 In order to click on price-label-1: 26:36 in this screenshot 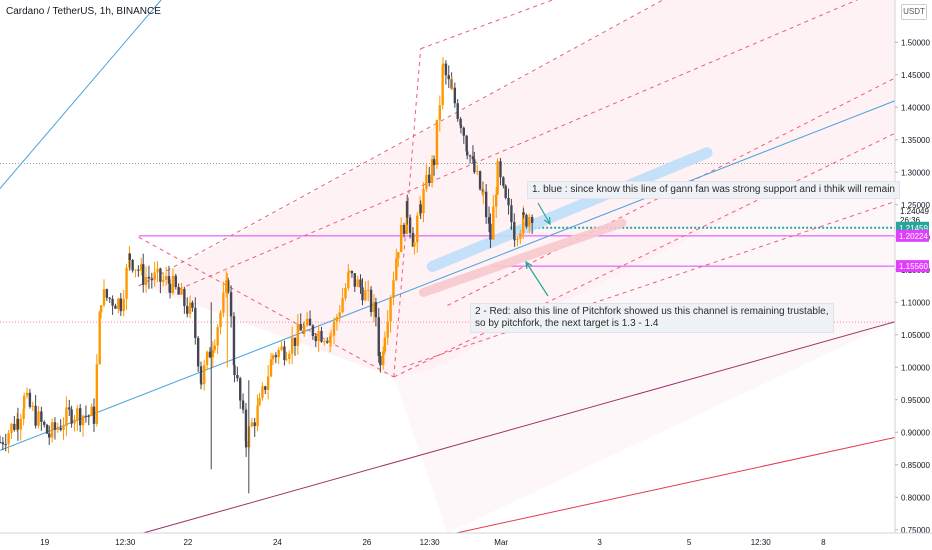, I will do `click(910, 220)`.